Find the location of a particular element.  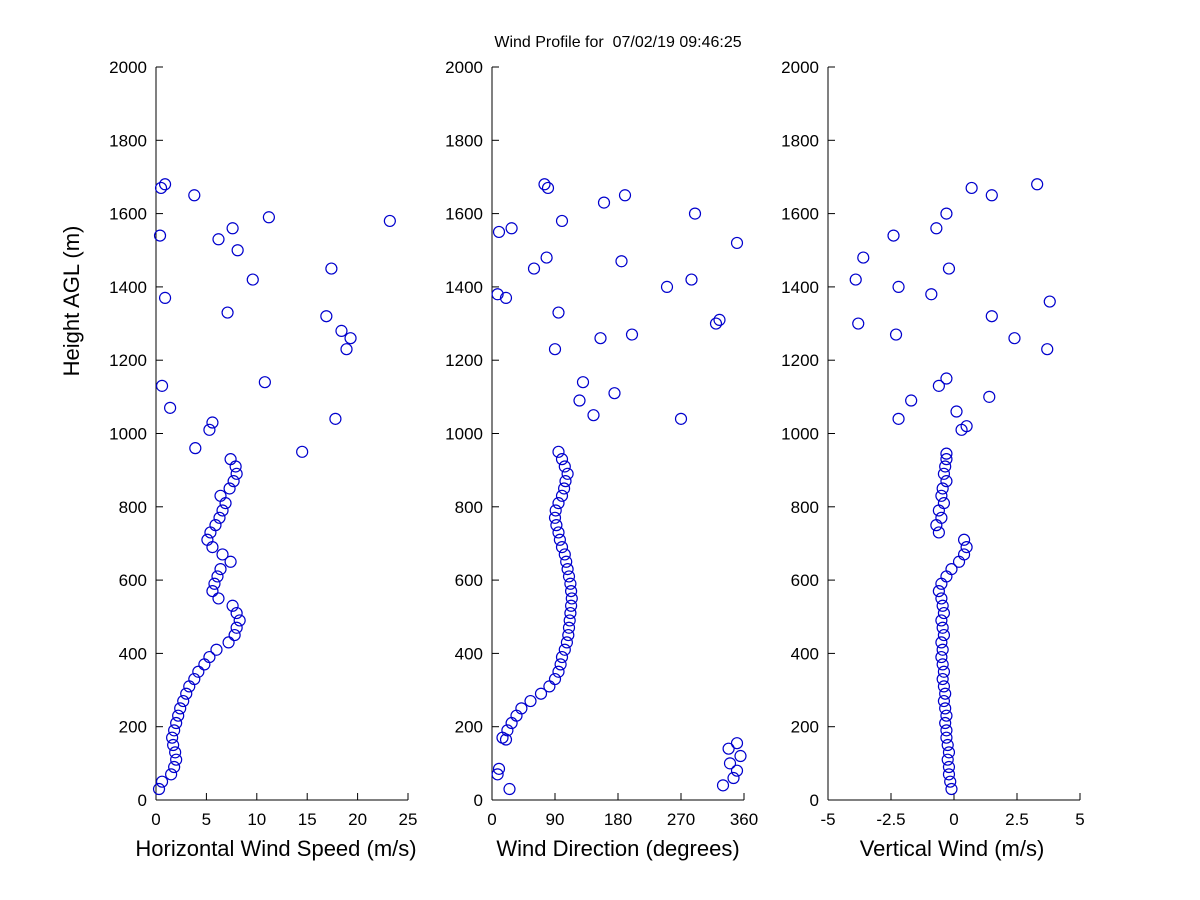

x-axis-label-wind-direction: Wind Direction (degrees) is located at coordinates (618, 848).